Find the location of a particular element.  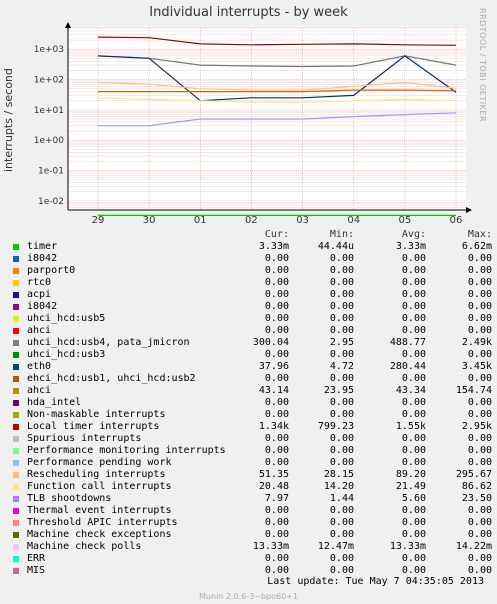

y-tick-label: 1e+00 is located at coordinates (49, 141).